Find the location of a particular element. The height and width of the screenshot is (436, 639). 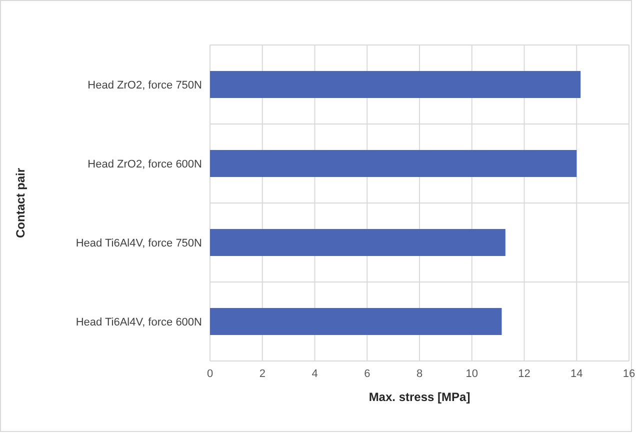

y-tick-label: Head Ti6Al4V, force 600N is located at coordinates (139, 322).